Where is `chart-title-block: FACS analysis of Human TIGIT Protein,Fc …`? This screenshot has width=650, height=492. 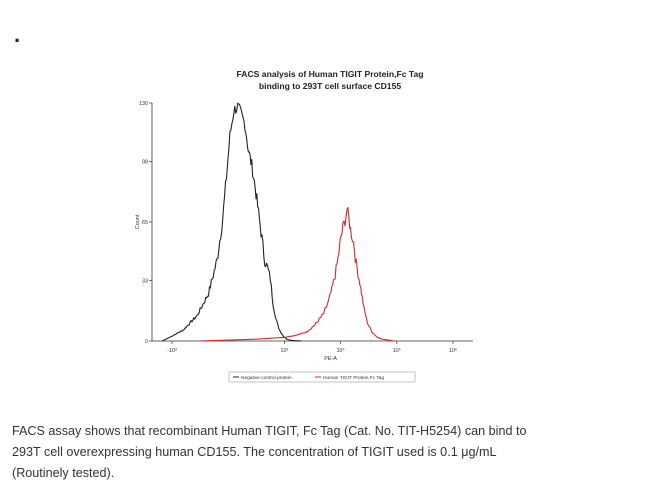 chart-title-block: FACS analysis of Human TIGIT Protein,Fc … is located at coordinates (330, 80).